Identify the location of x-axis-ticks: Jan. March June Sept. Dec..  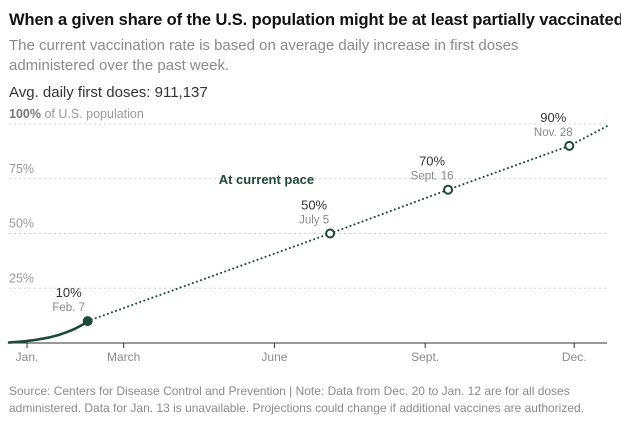
(301, 353).